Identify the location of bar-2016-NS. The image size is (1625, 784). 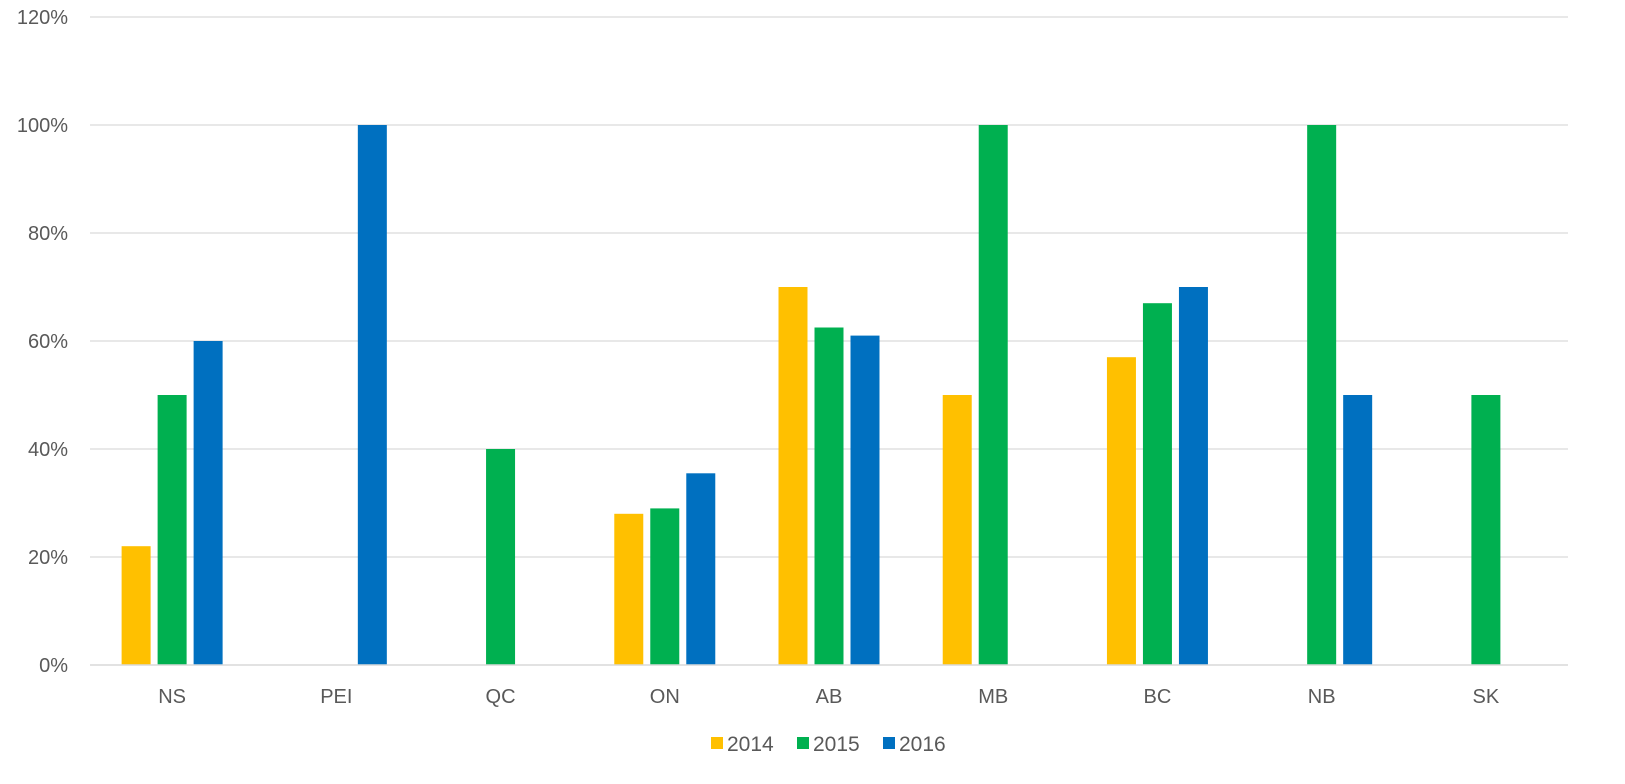
(208, 503).